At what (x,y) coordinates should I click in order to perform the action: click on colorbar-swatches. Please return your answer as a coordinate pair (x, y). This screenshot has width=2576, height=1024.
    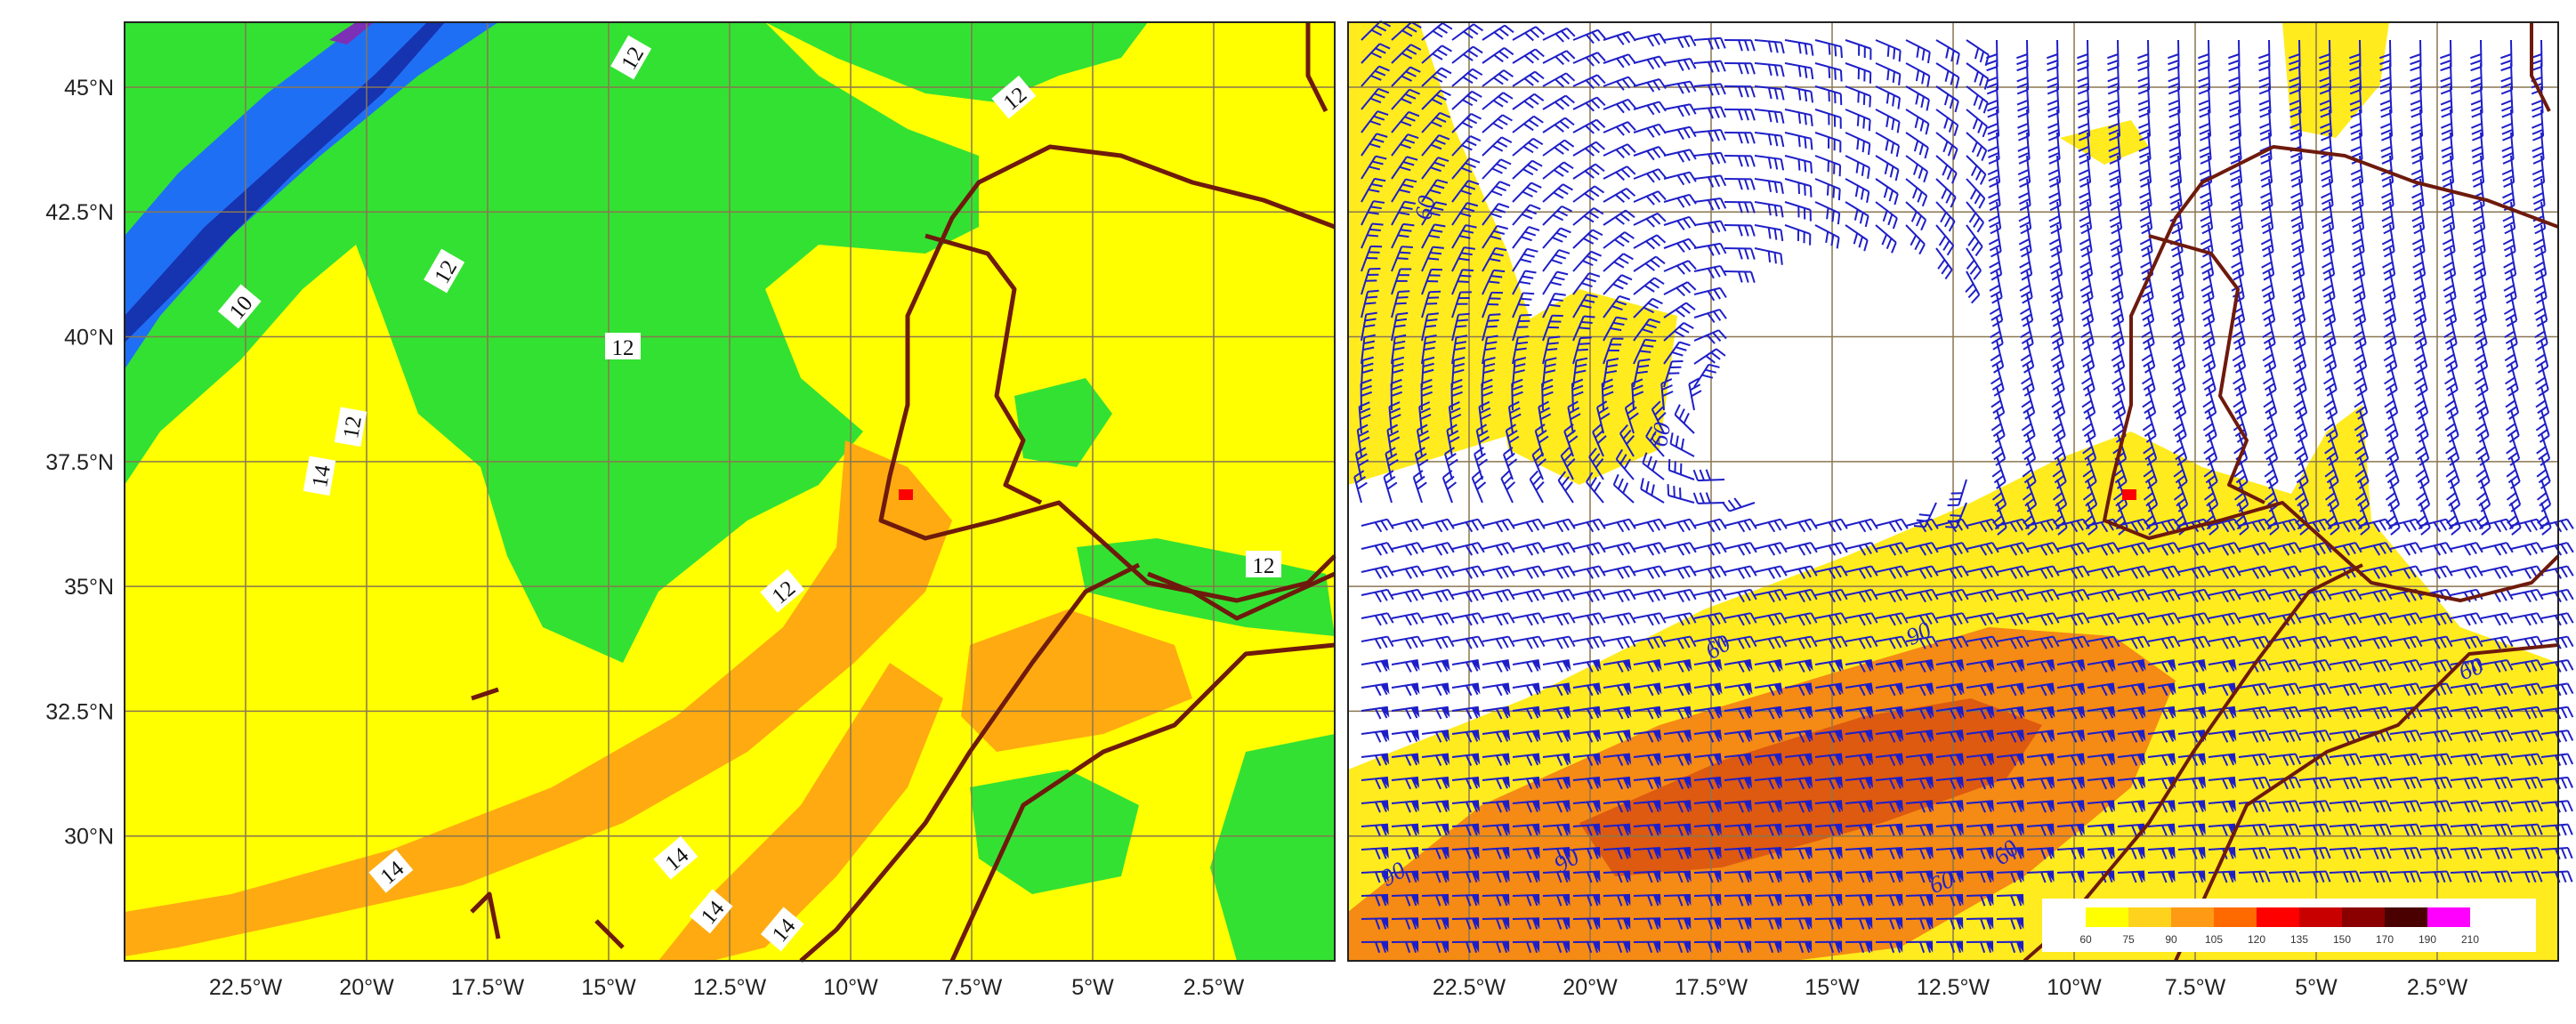
    Looking at the image, I should click on (2278, 917).